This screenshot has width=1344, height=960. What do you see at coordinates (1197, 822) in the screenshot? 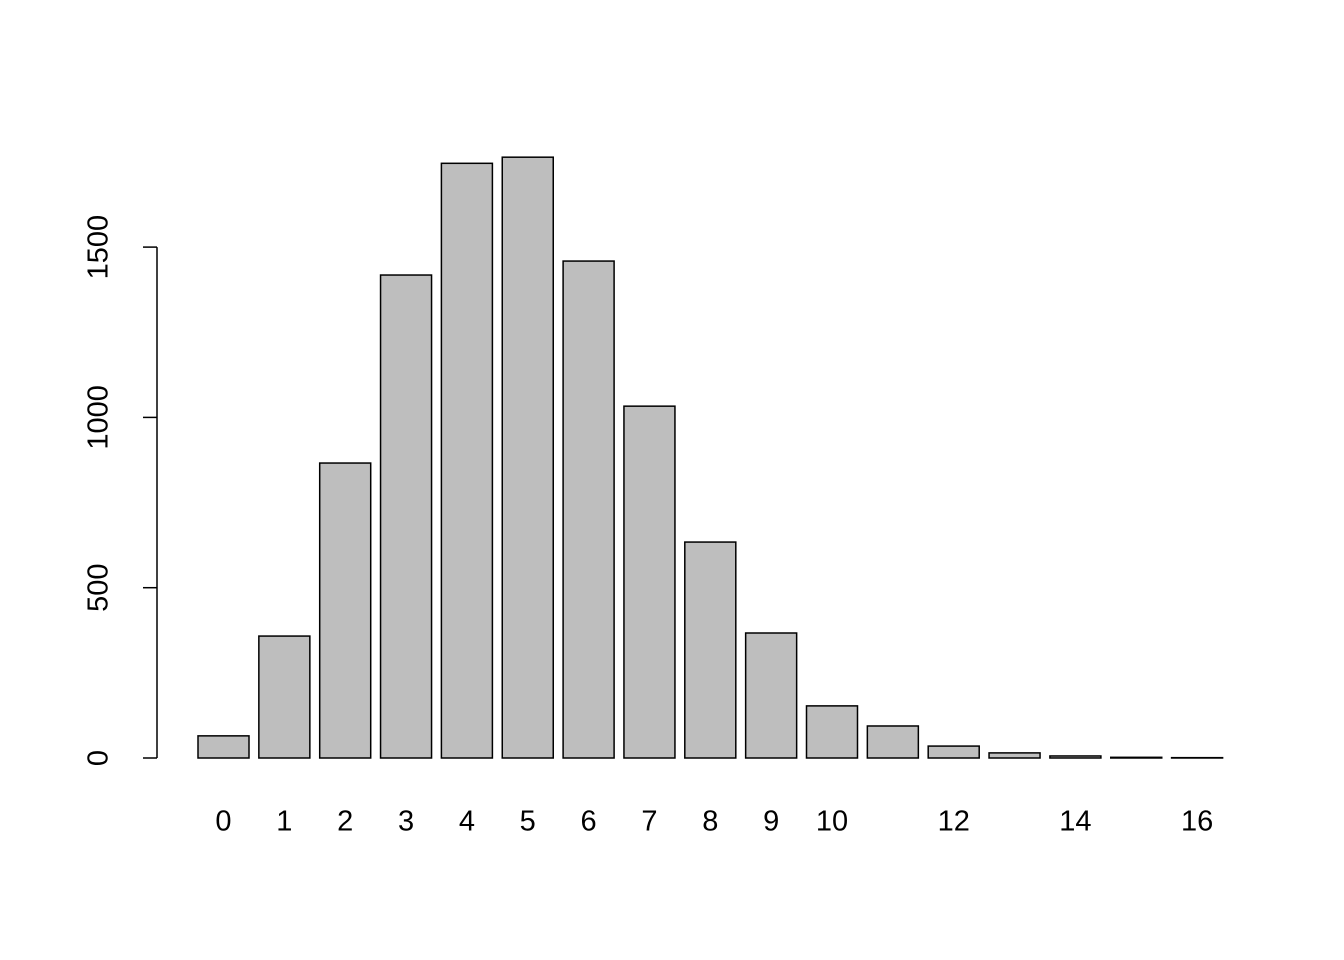
I see `x-tick-label: 16` at bounding box center [1197, 822].